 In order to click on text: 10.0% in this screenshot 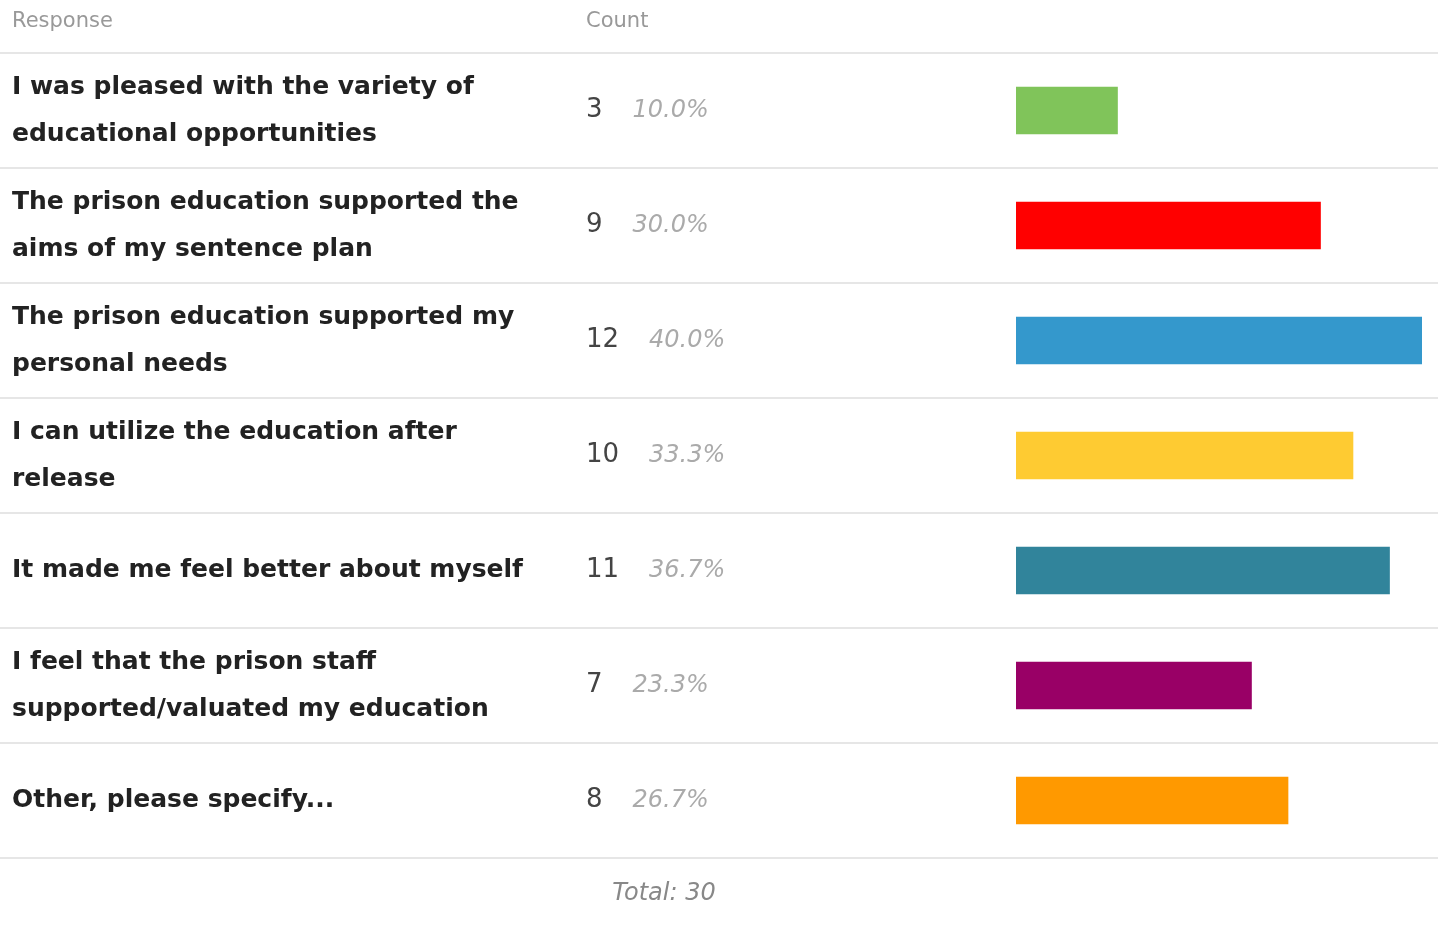, I will do `click(670, 108)`.